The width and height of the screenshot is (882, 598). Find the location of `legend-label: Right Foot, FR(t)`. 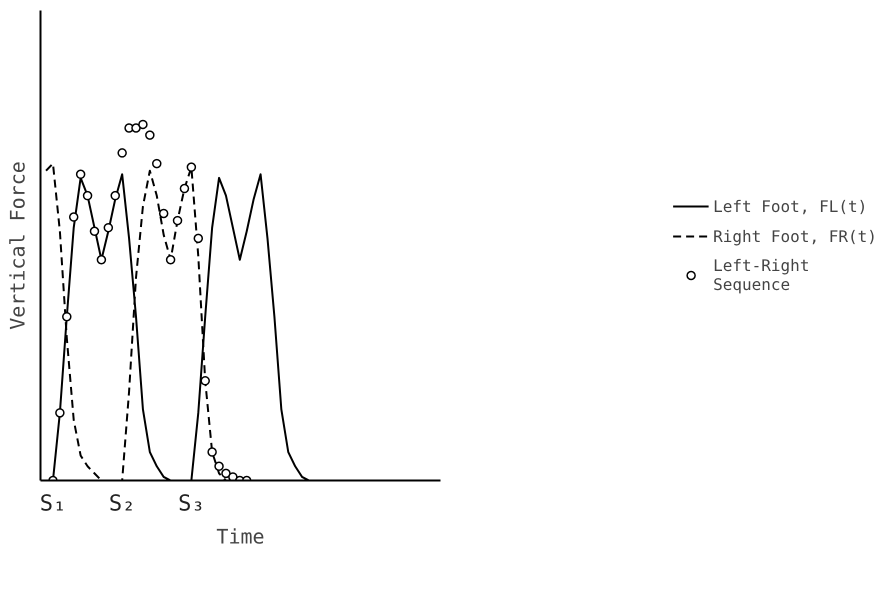

legend-label: Right Foot, FR(t) is located at coordinates (795, 236).